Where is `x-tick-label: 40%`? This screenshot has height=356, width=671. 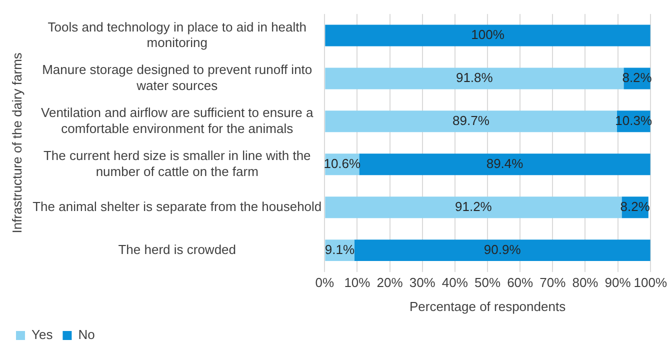
x-tick-label: 40% is located at coordinates (455, 282).